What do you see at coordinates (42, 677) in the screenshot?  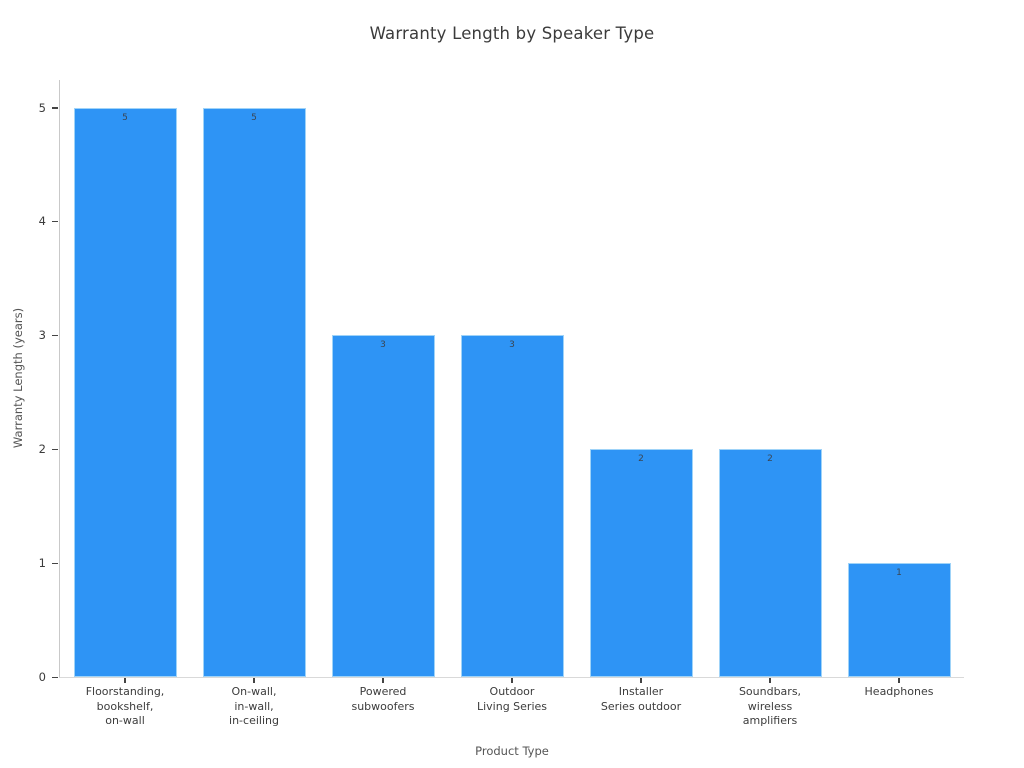 I see `y-tick-label: 0` at bounding box center [42, 677].